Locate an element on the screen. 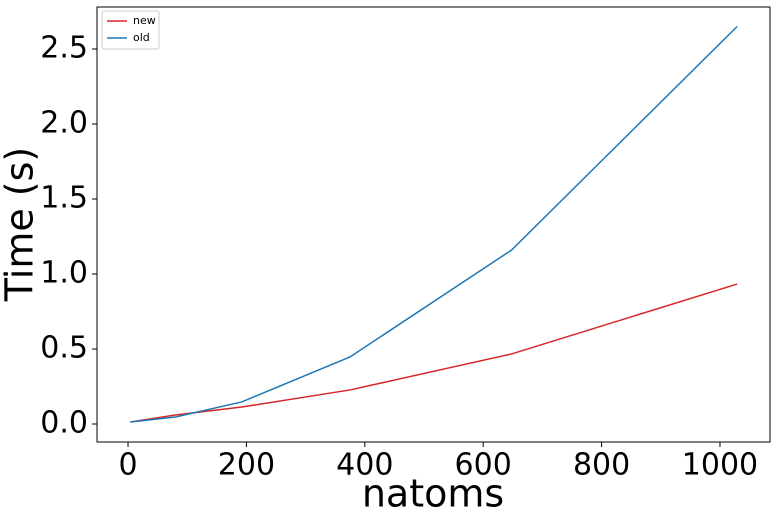  y-axis-label: Time (s) is located at coordinates (21, 225).